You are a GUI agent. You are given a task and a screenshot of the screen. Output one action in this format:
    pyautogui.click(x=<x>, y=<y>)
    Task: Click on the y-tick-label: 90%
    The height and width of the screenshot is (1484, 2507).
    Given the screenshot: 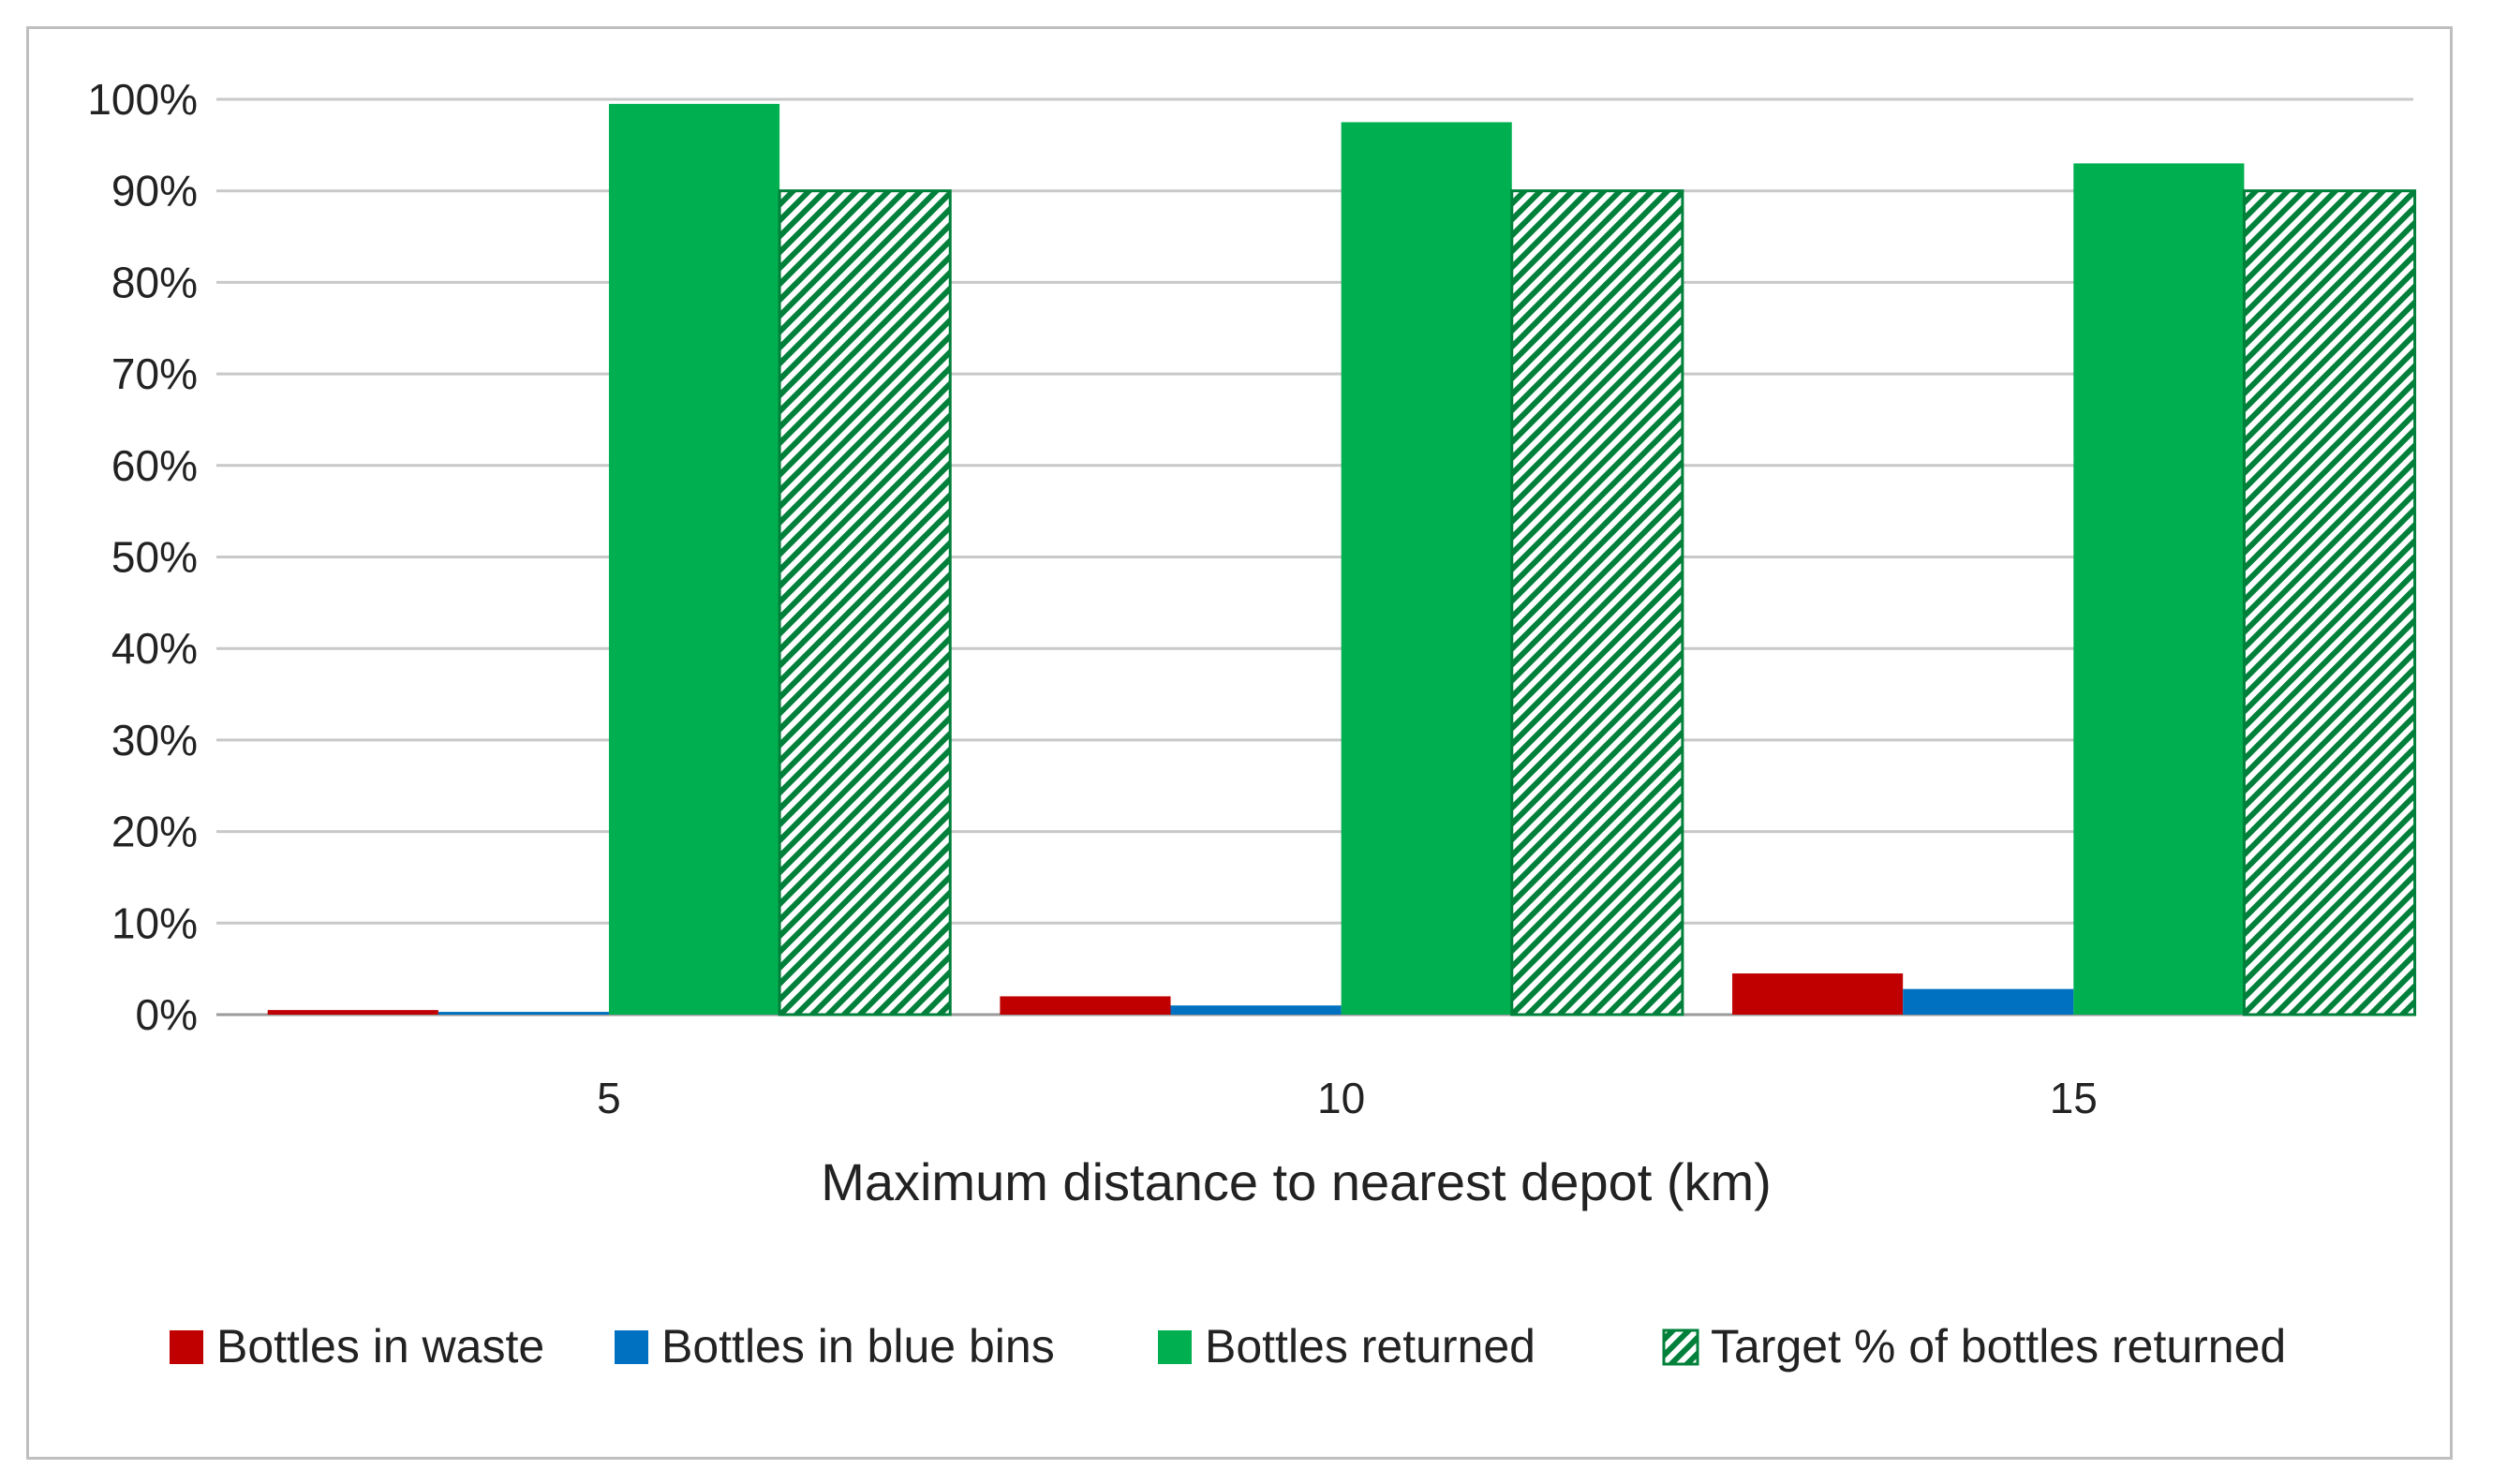 What is the action you would take?
    pyautogui.click(x=154, y=191)
    